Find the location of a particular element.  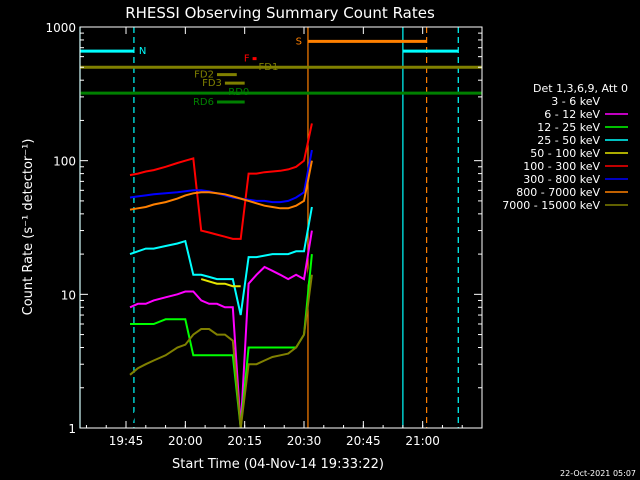

y-axis-label: Count Rate (s⁻¹ detector⁻¹) is located at coordinates (28, 227).